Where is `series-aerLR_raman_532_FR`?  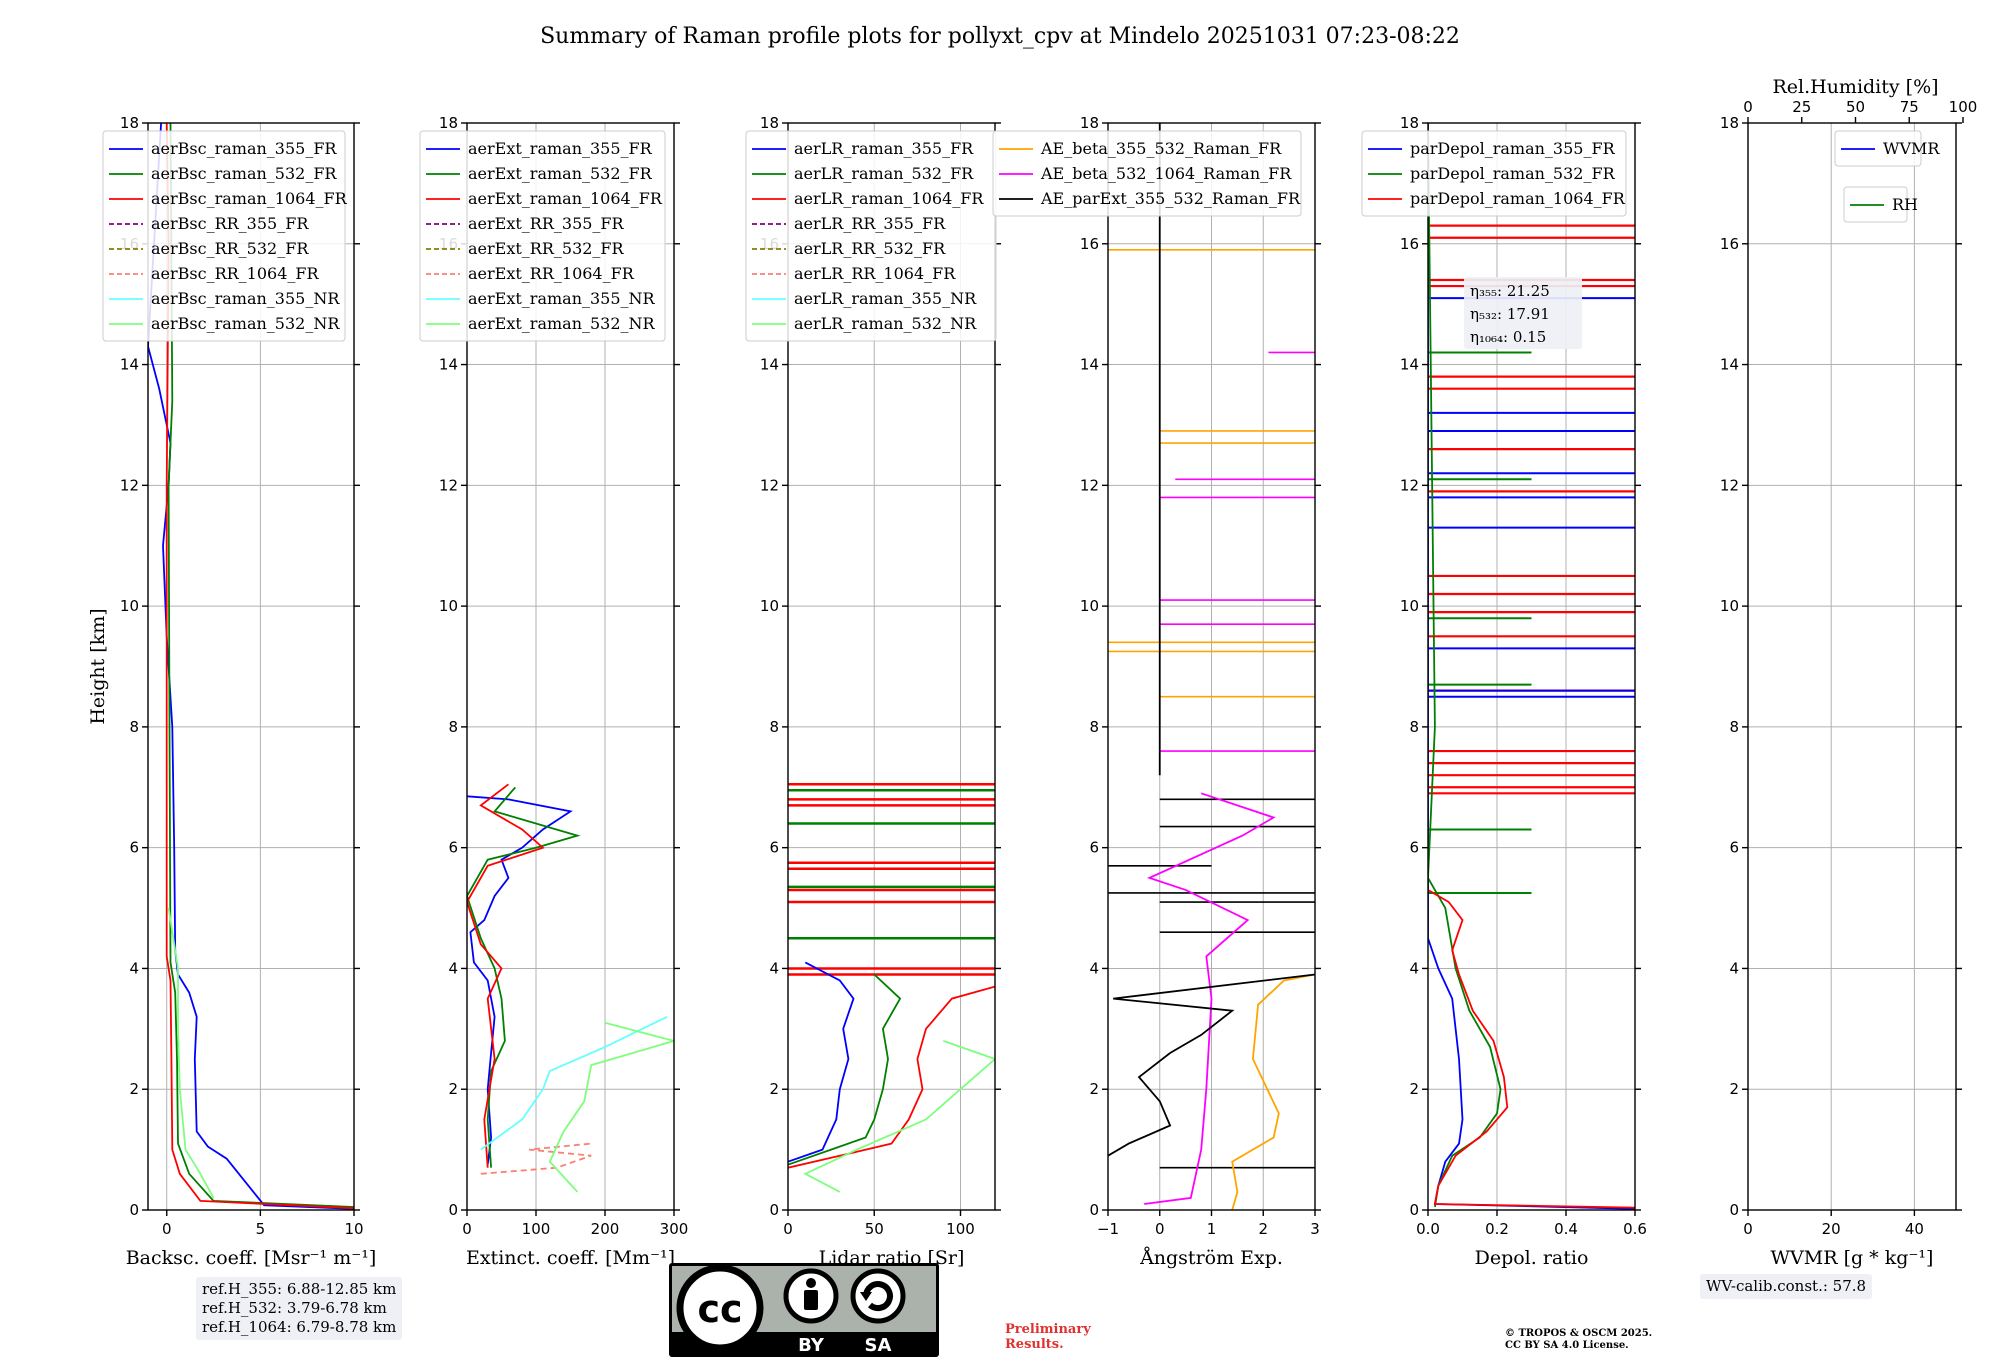
series-aerLR_raman_532_FR is located at coordinates (845, 1069).